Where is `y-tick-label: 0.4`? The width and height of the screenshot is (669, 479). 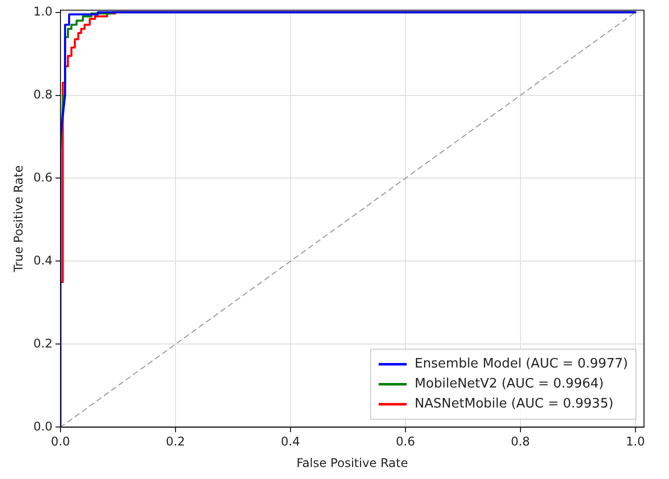 y-tick-label: 0.4 is located at coordinates (42, 260).